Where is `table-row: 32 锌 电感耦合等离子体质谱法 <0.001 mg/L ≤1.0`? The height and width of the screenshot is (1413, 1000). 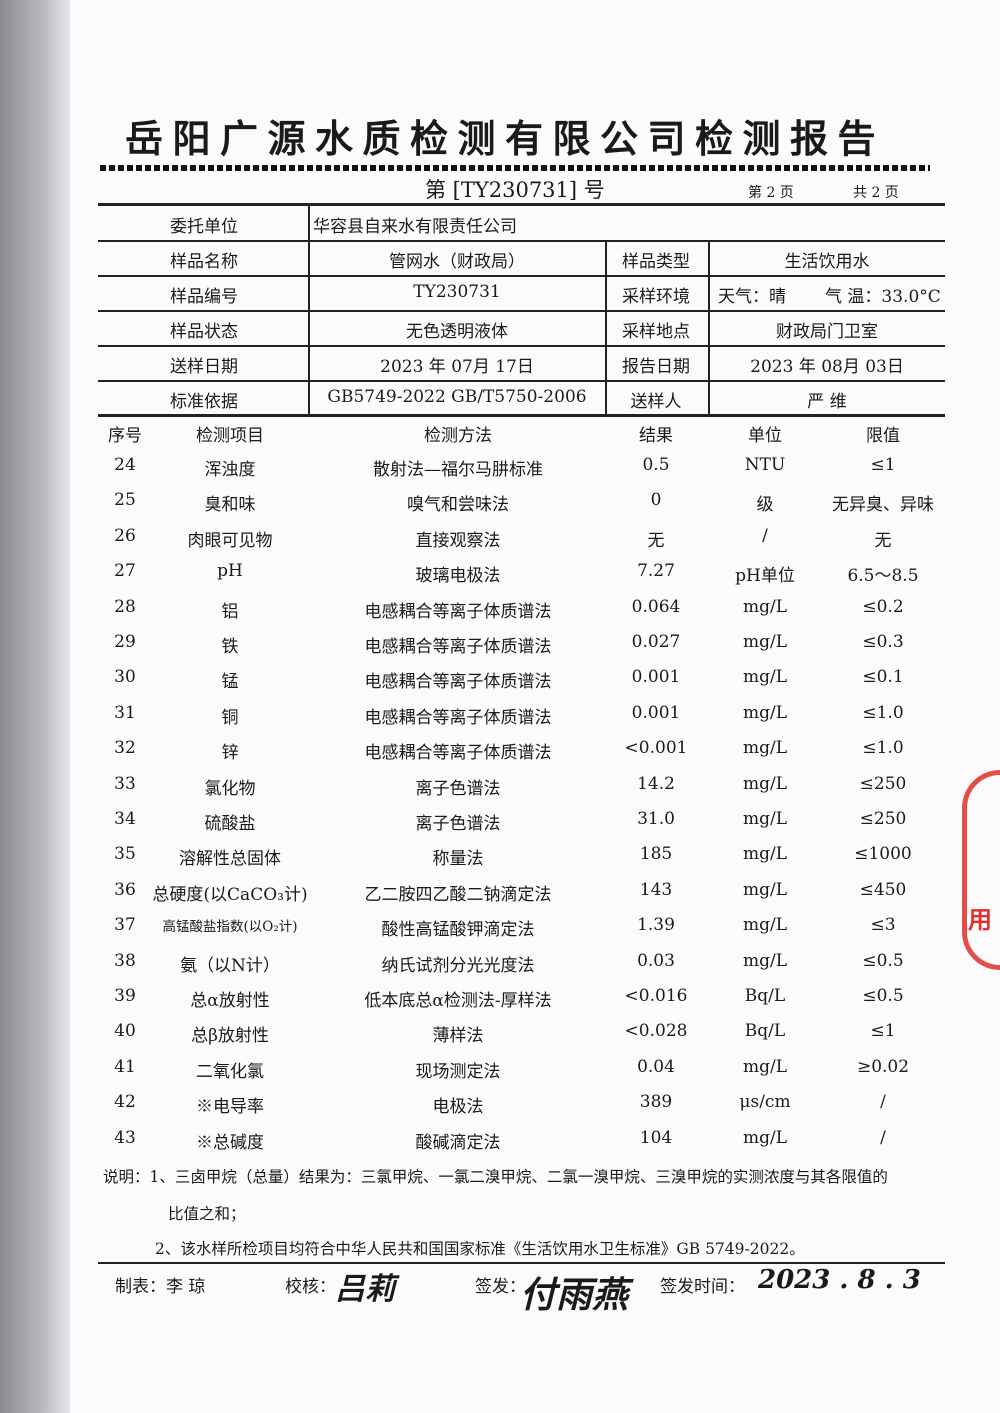
table-row: 32 锌 电感耦合等离子体质谱法 <0.001 mg/L ≤1.0 is located at coordinates (500, 753).